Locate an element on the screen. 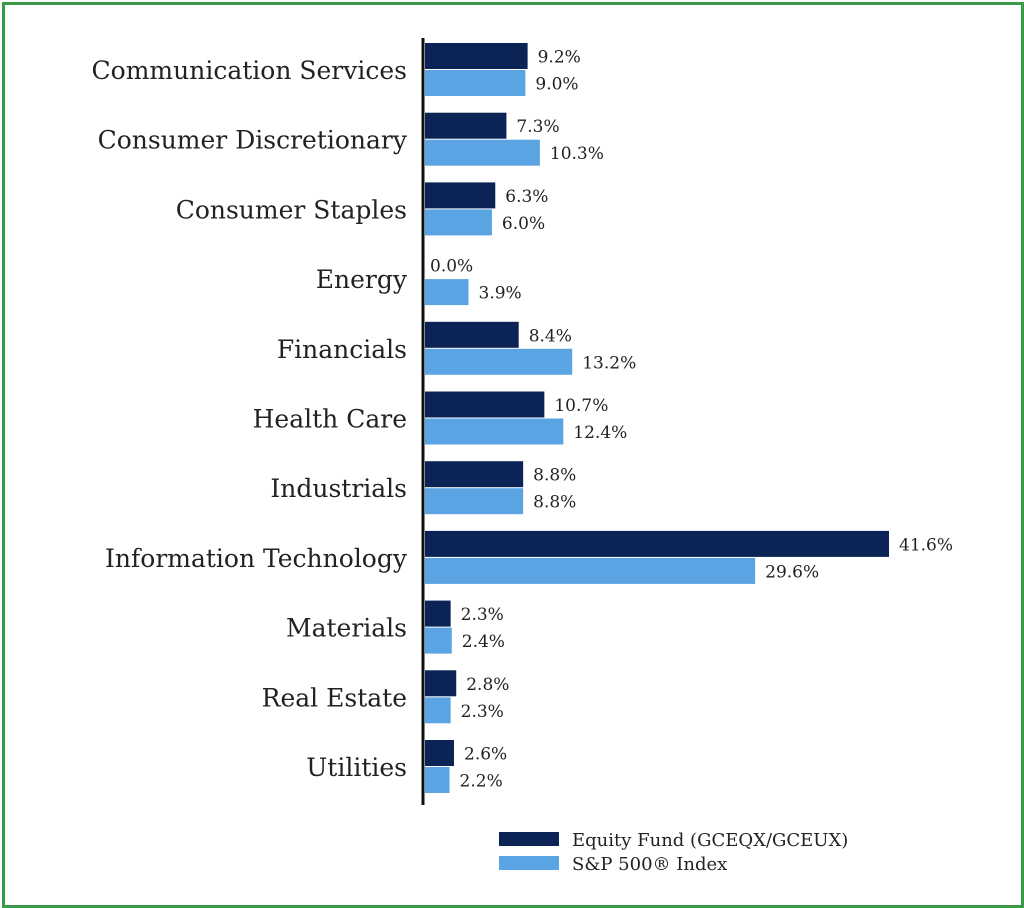 Image resolution: width=1024 pixels, height=908 pixels. data-label: 3.9% is located at coordinates (500, 294).